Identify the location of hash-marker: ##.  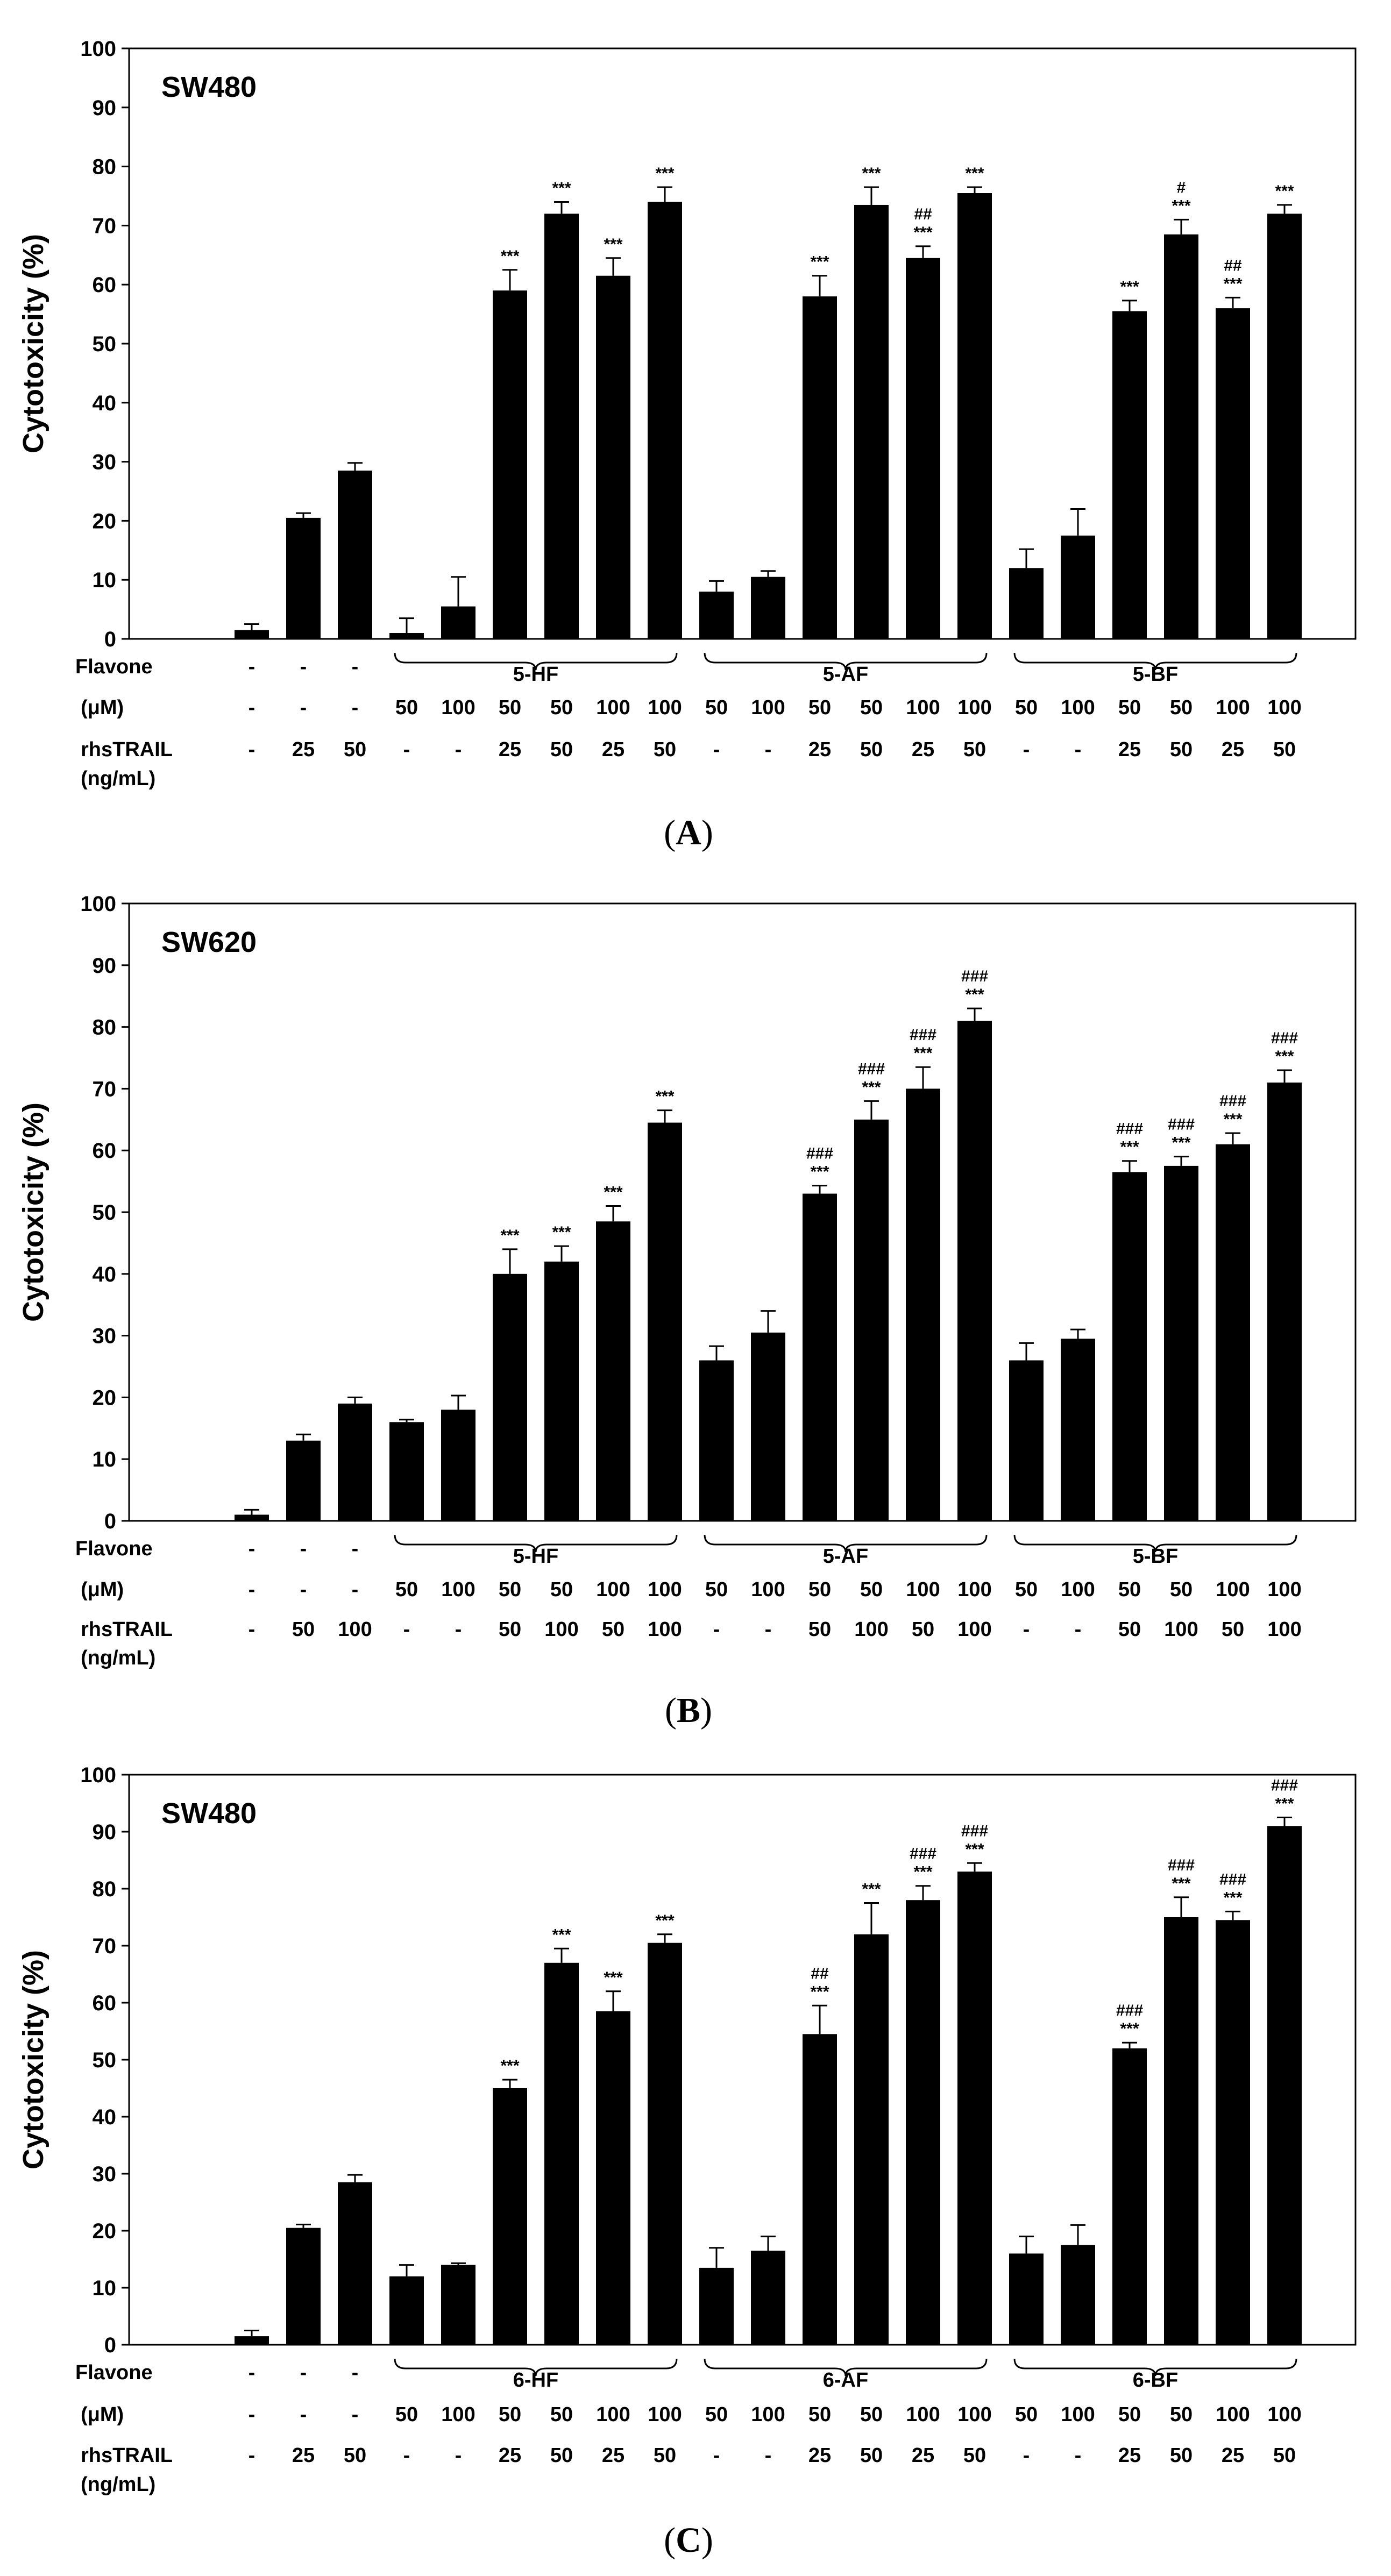
(1233, 265).